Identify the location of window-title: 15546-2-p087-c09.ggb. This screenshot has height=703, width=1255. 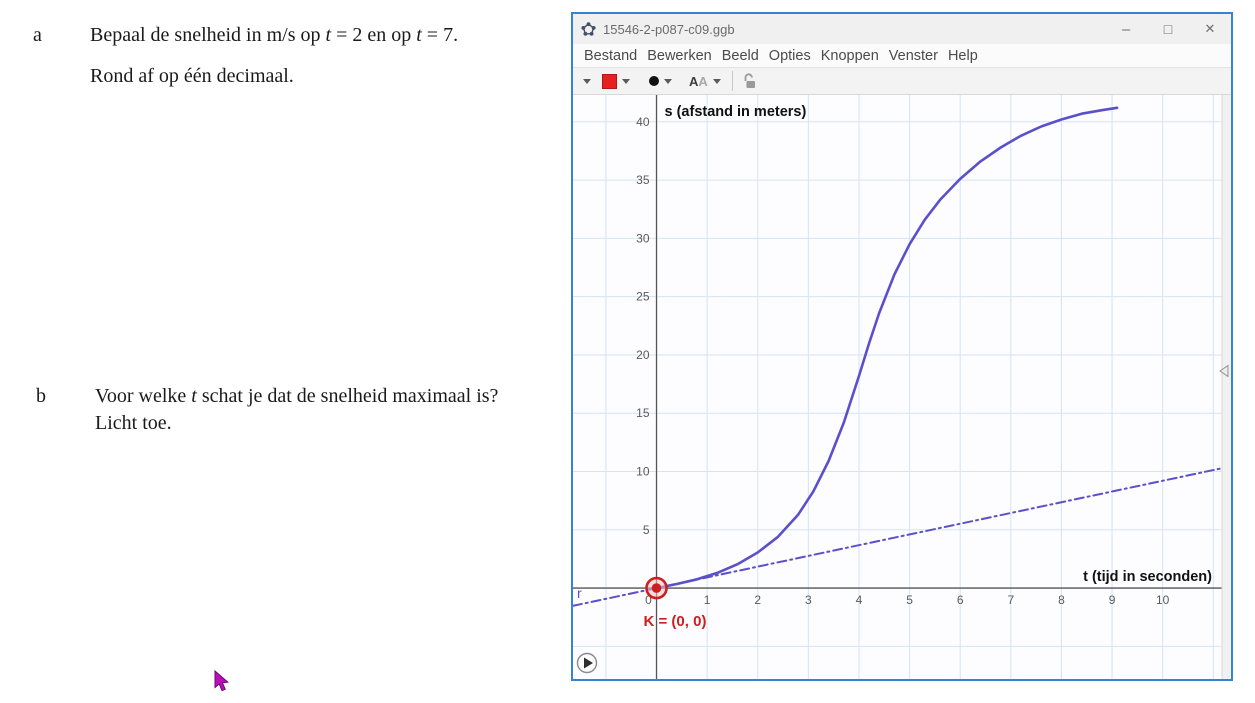
(669, 29).